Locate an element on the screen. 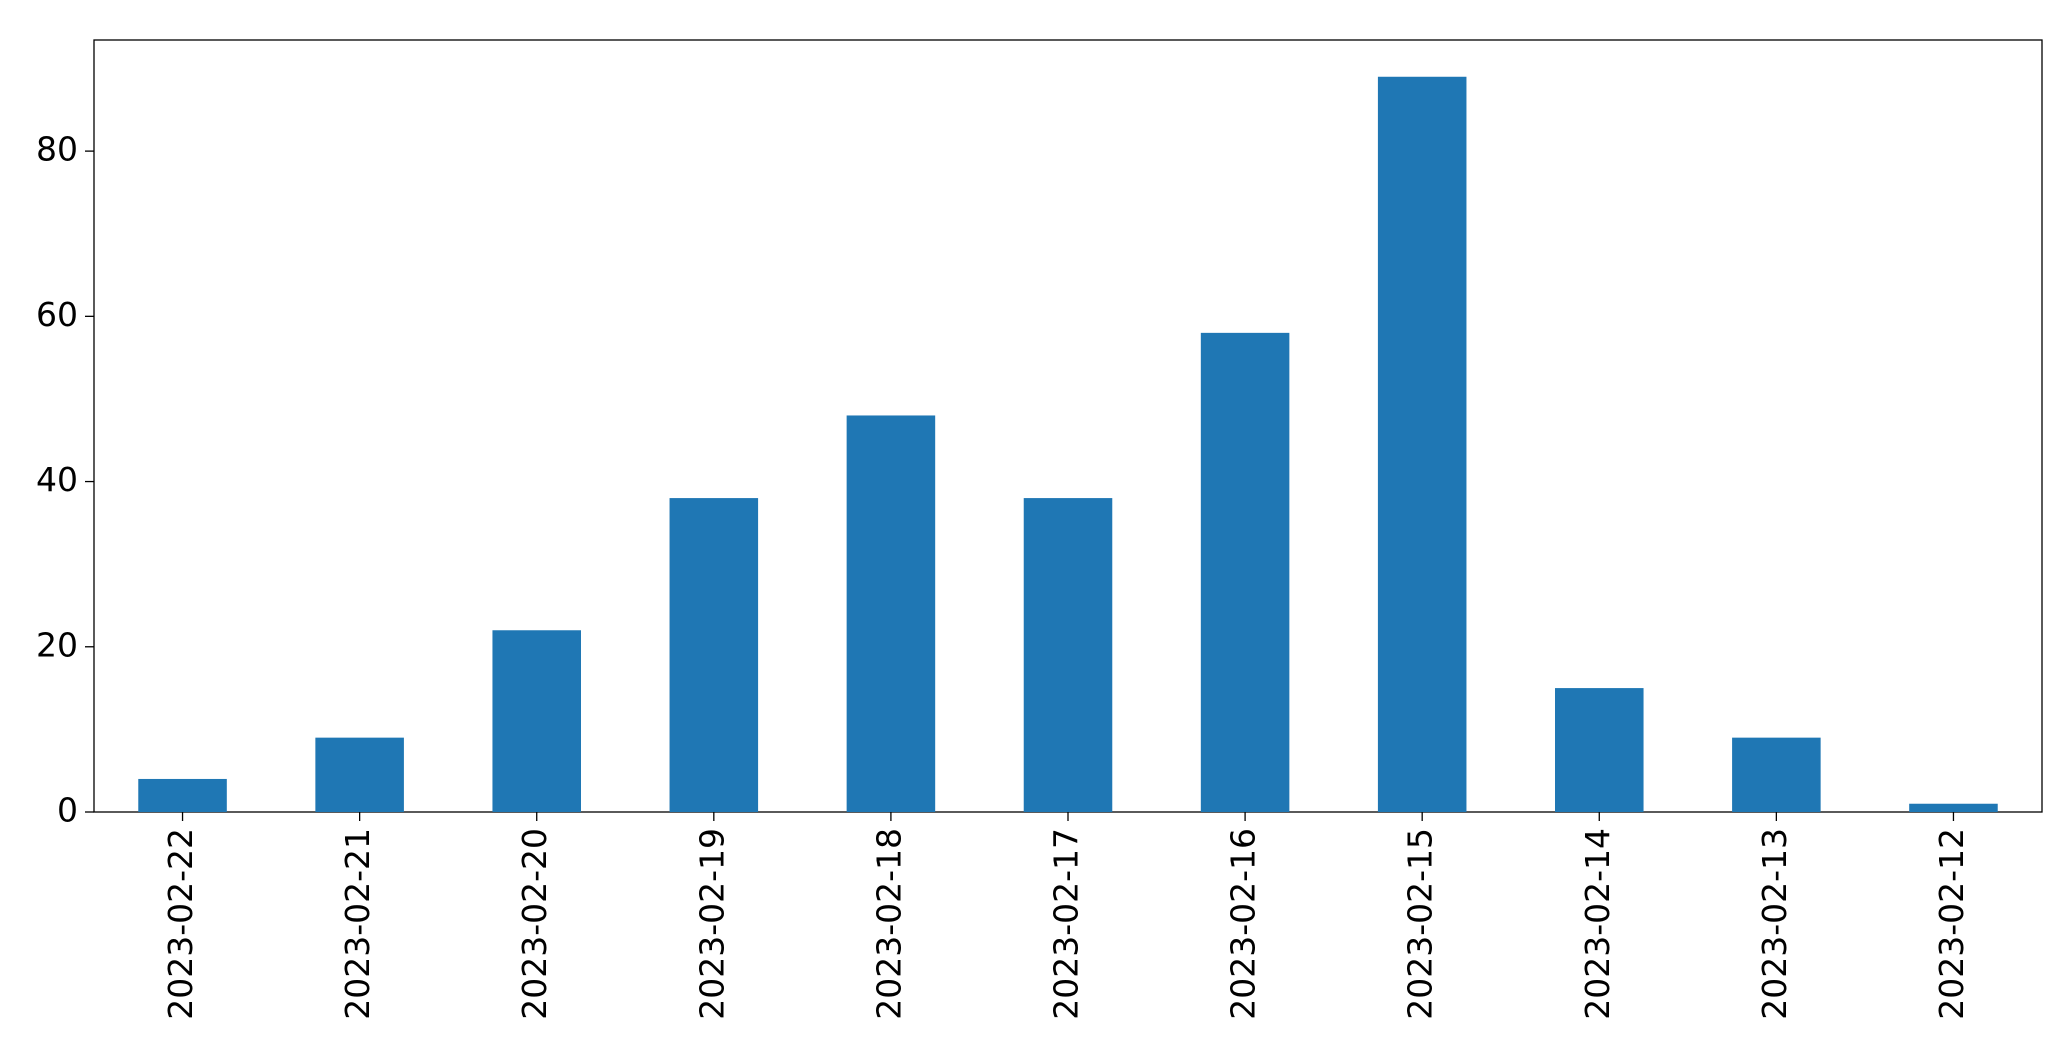 The width and height of the screenshot is (2071, 1061). x-tick-label: 2023-02-17 is located at coordinates (1066, 924).